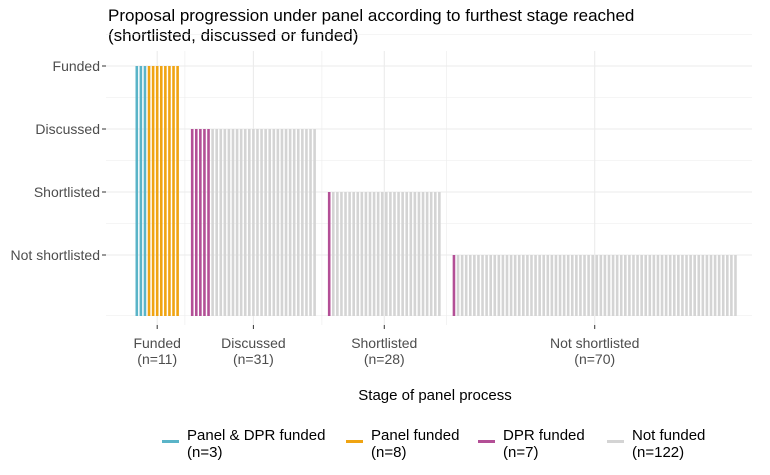  Describe the element at coordinates (615, 441) in the screenshot. I see `legend-swatch-not-funded` at that location.